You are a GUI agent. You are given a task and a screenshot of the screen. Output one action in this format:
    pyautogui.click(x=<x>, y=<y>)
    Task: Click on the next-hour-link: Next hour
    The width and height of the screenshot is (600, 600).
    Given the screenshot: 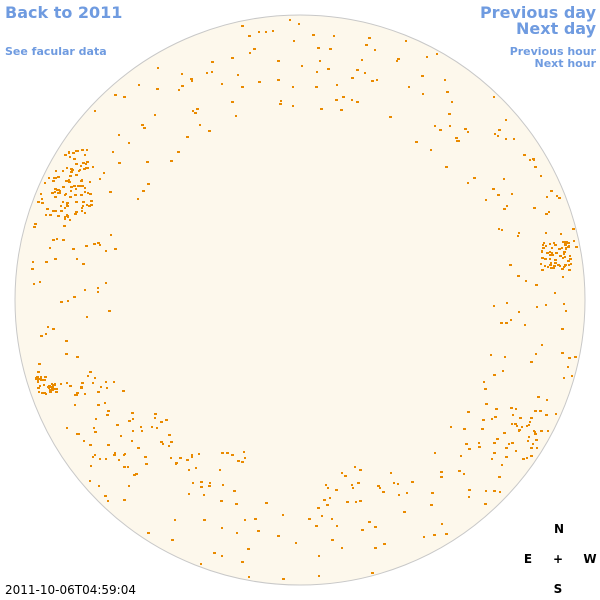 What is the action you would take?
    pyautogui.click(x=565, y=63)
    